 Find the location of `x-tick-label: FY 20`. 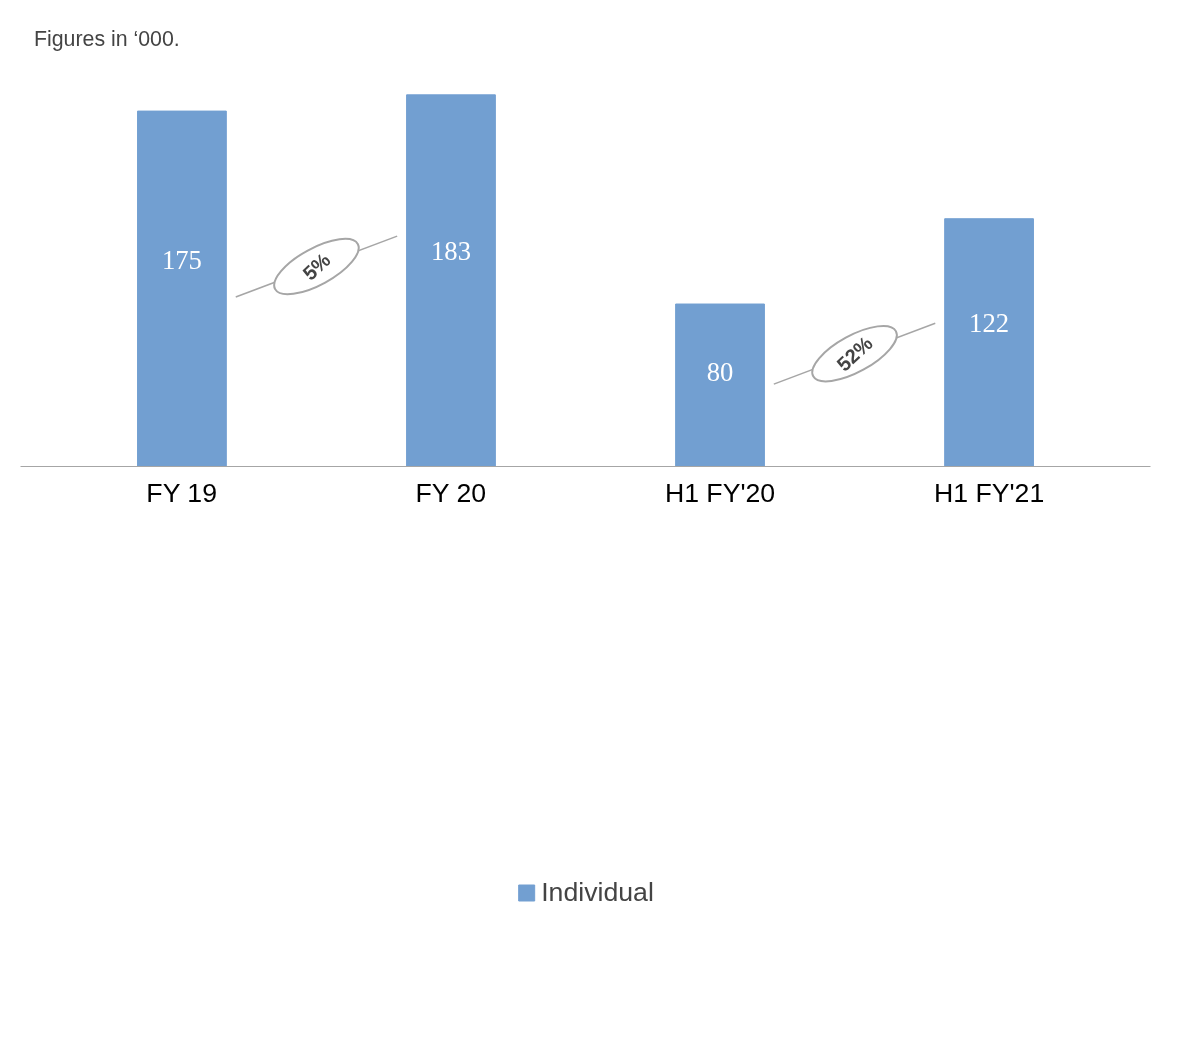

x-tick-label: FY 20 is located at coordinates (451, 492).